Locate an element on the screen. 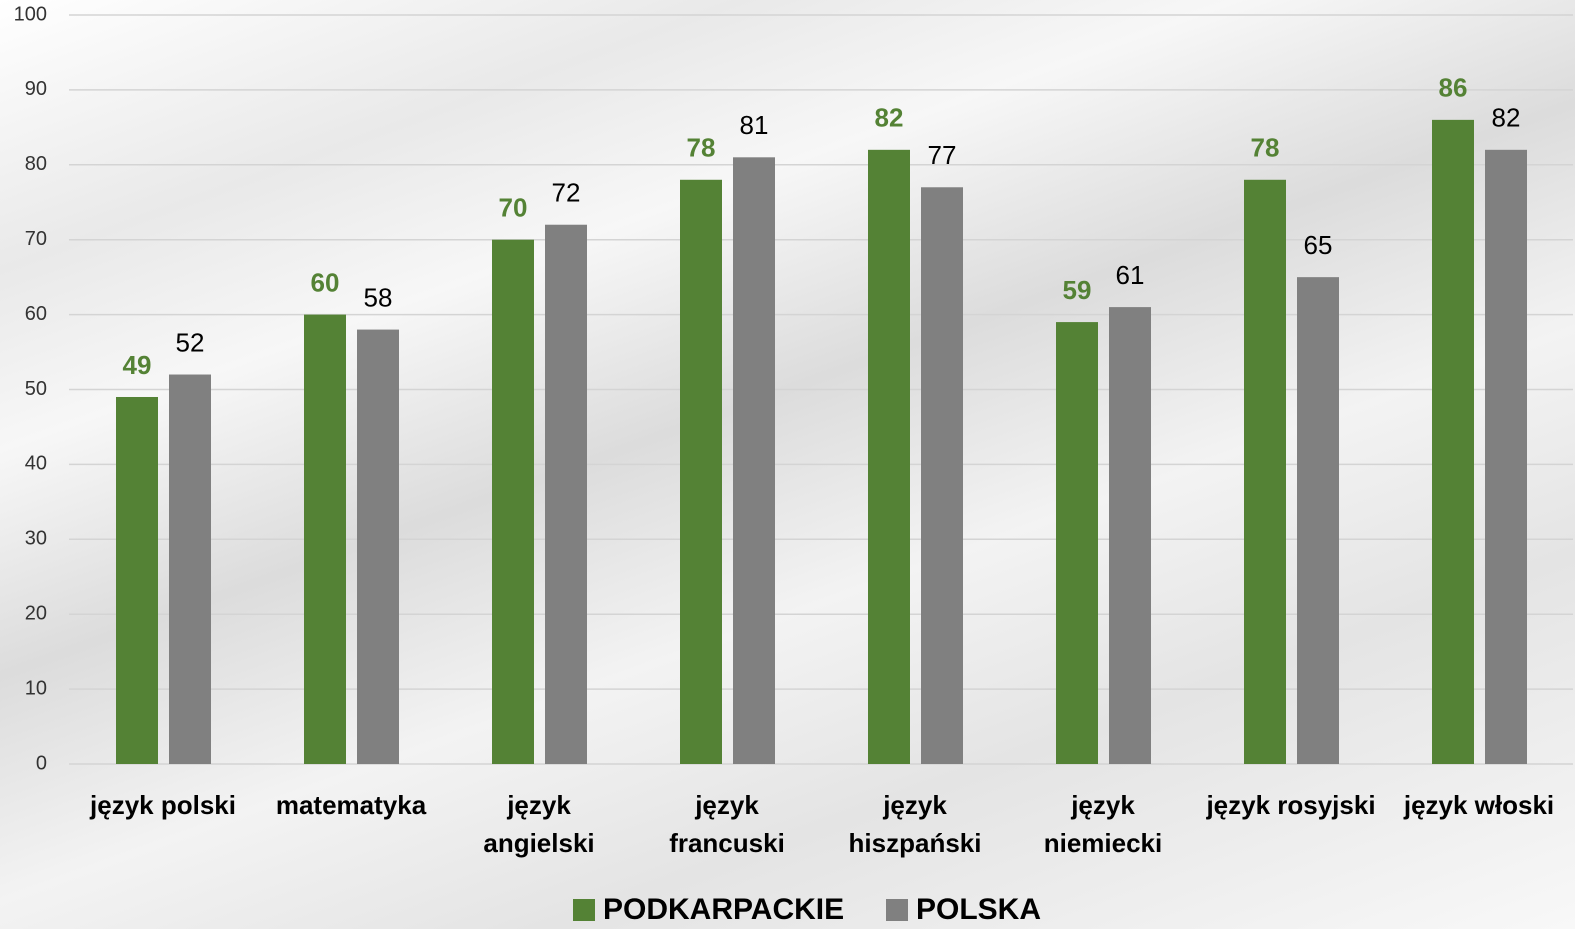  data-label: 61 is located at coordinates (1130, 275).